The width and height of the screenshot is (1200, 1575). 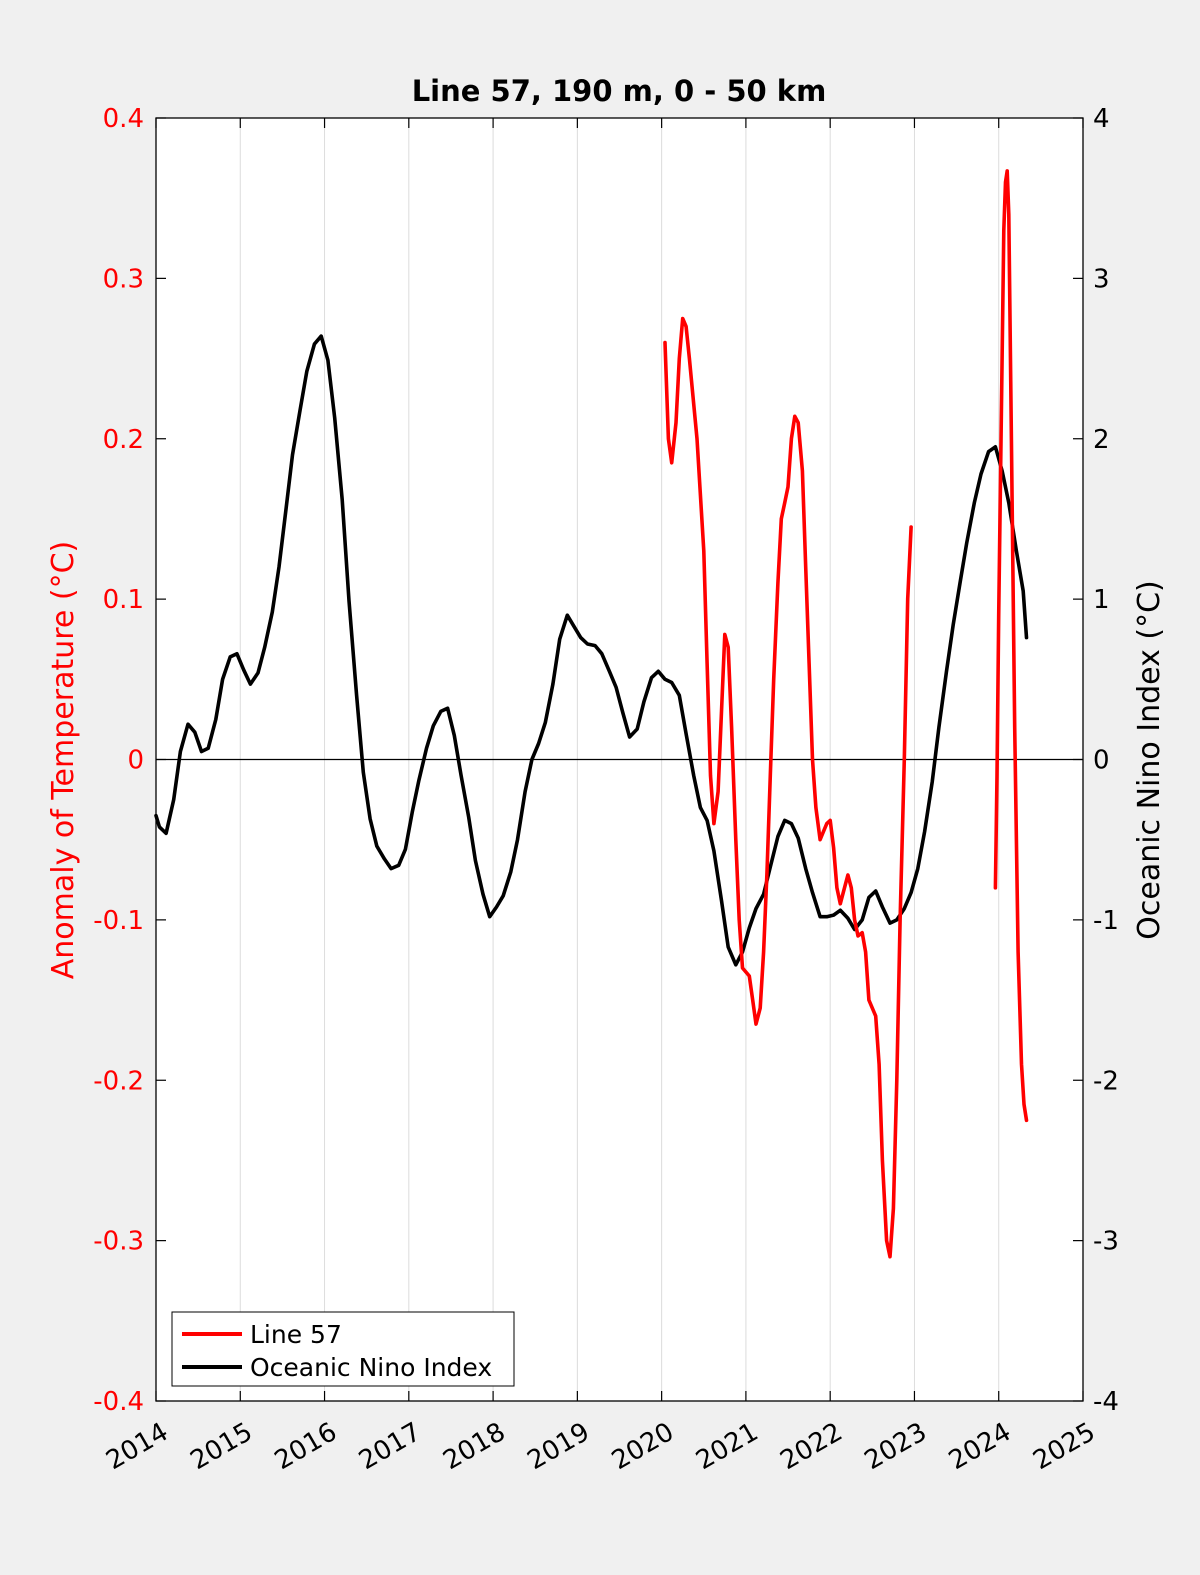 I want to click on legend: Line 57 Oceanic Nino Index, so click(x=343, y=1349).